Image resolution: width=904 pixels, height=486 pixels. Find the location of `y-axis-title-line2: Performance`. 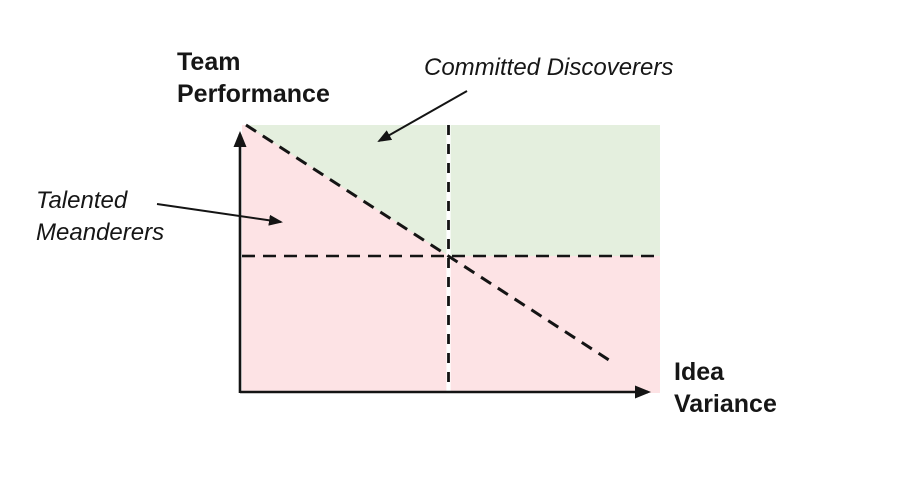

y-axis-title-line2: Performance is located at coordinates (253, 94).